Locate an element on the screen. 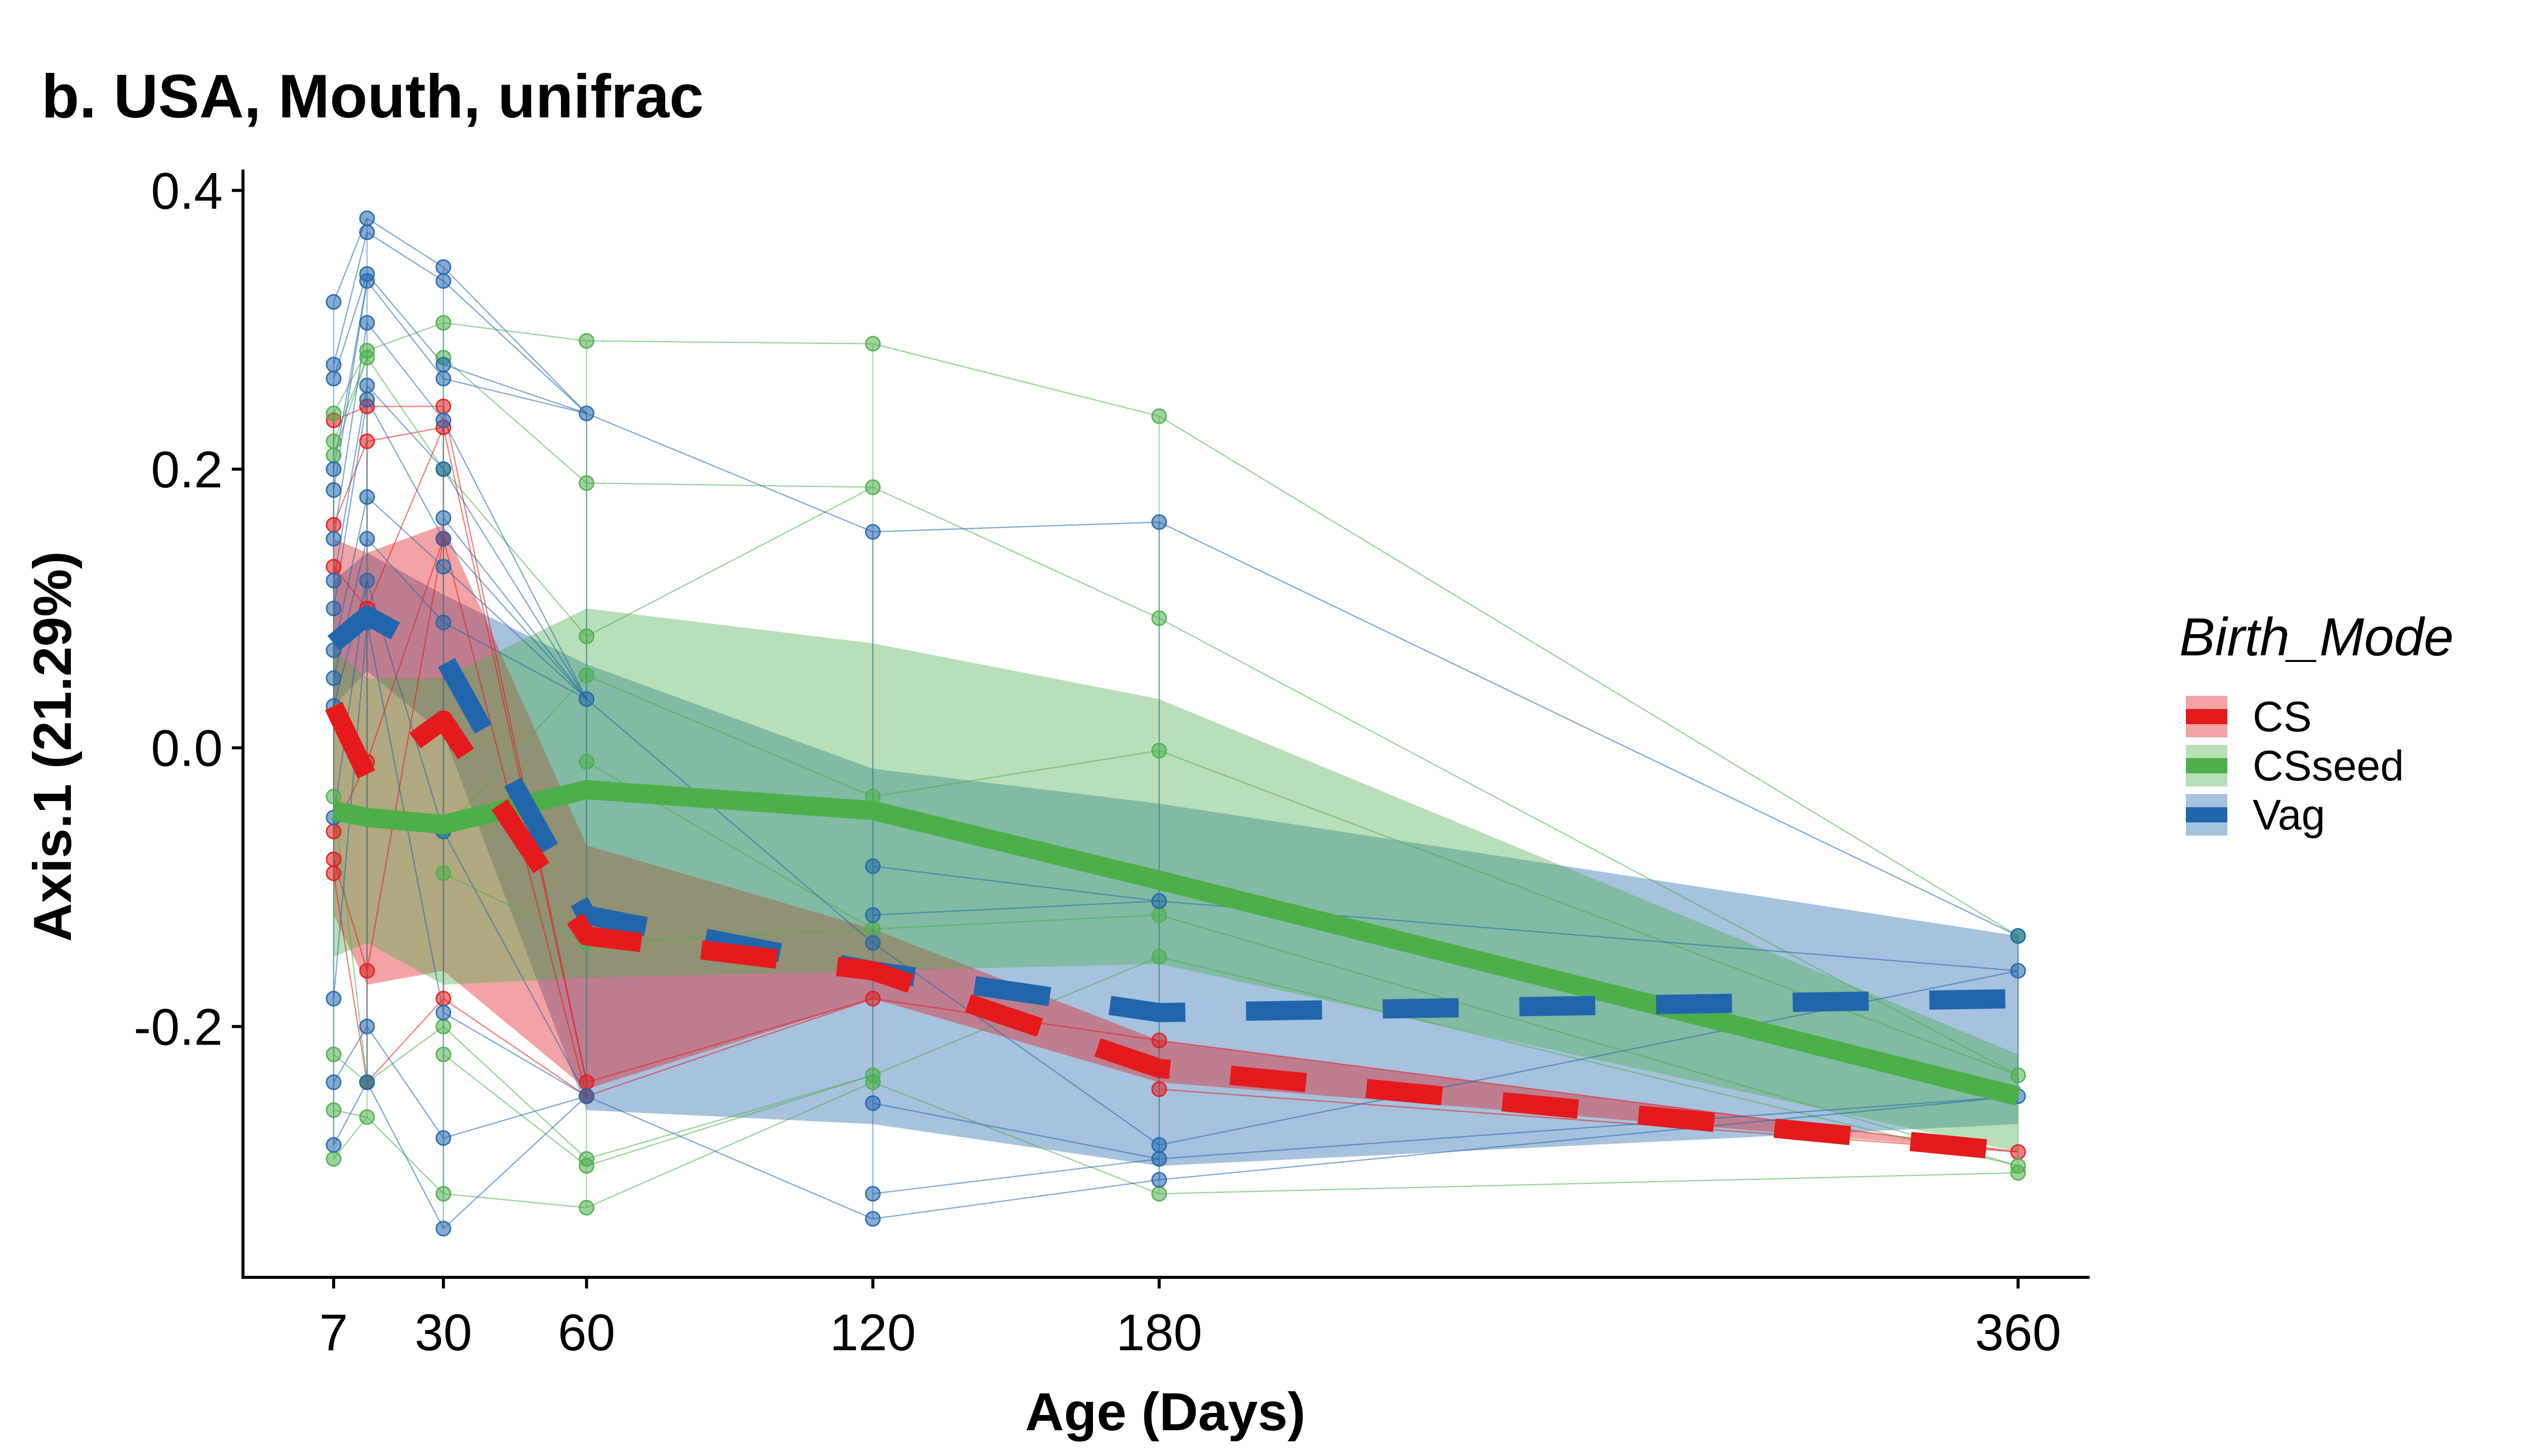  x-tick-label: 180 is located at coordinates (1159, 1333).